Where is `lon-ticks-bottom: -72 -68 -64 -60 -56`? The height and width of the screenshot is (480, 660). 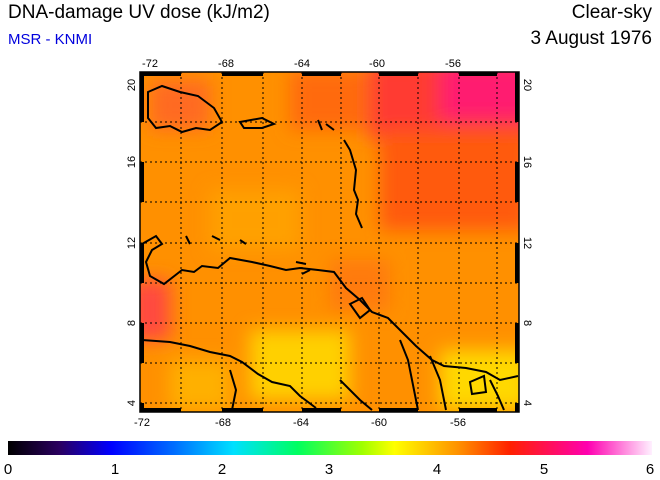
lon-ticks-bottom: -72 -68 -64 -60 -56 is located at coordinates (300, 423).